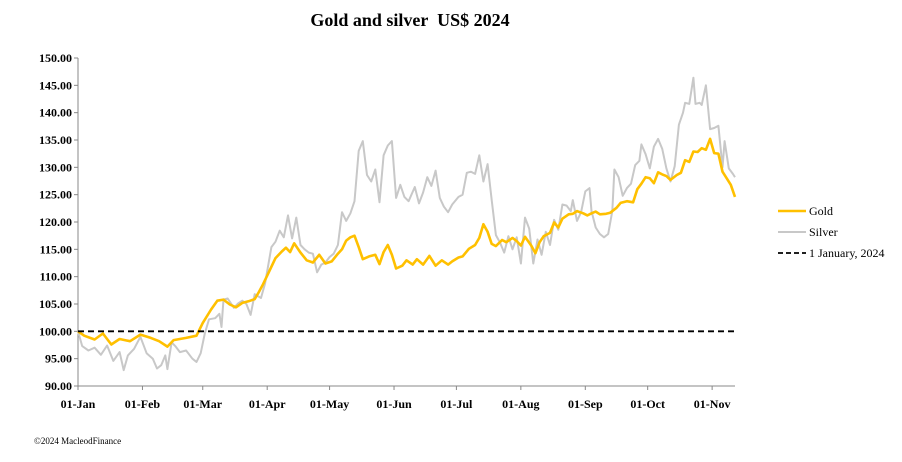  Describe the element at coordinates (55, 195) in the screenshot. I see `y-tick-label: 125.00` at that location.